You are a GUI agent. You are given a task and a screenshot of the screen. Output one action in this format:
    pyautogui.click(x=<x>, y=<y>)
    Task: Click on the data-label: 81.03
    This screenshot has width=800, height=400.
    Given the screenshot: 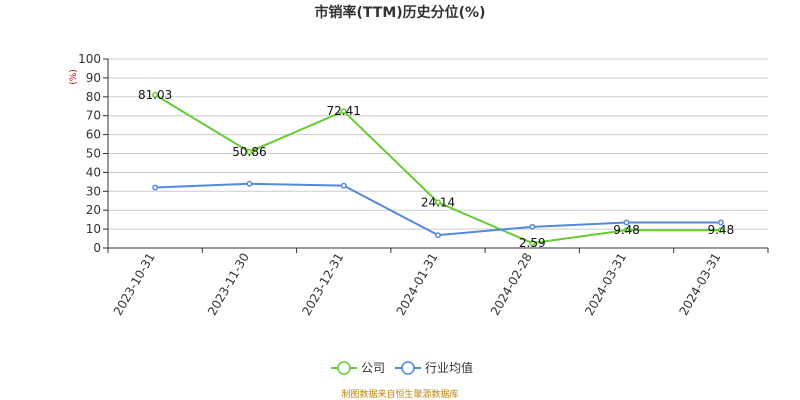 What is the action you would take?
    pyautogui.click(x=155, y=95)
    